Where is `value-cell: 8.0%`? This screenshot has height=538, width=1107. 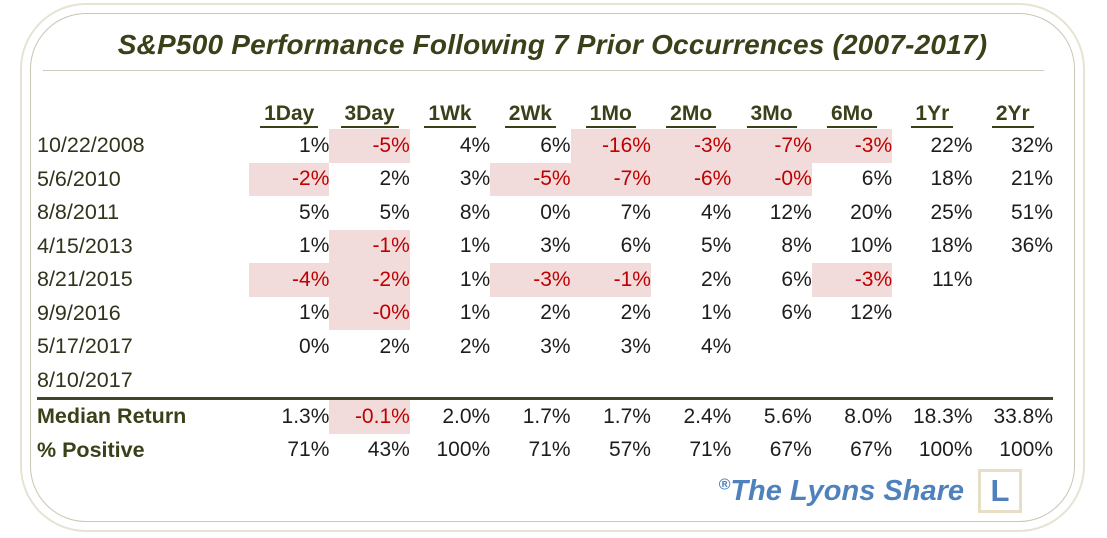
value-cell: 8.0% is located at coordinates (852, 415).